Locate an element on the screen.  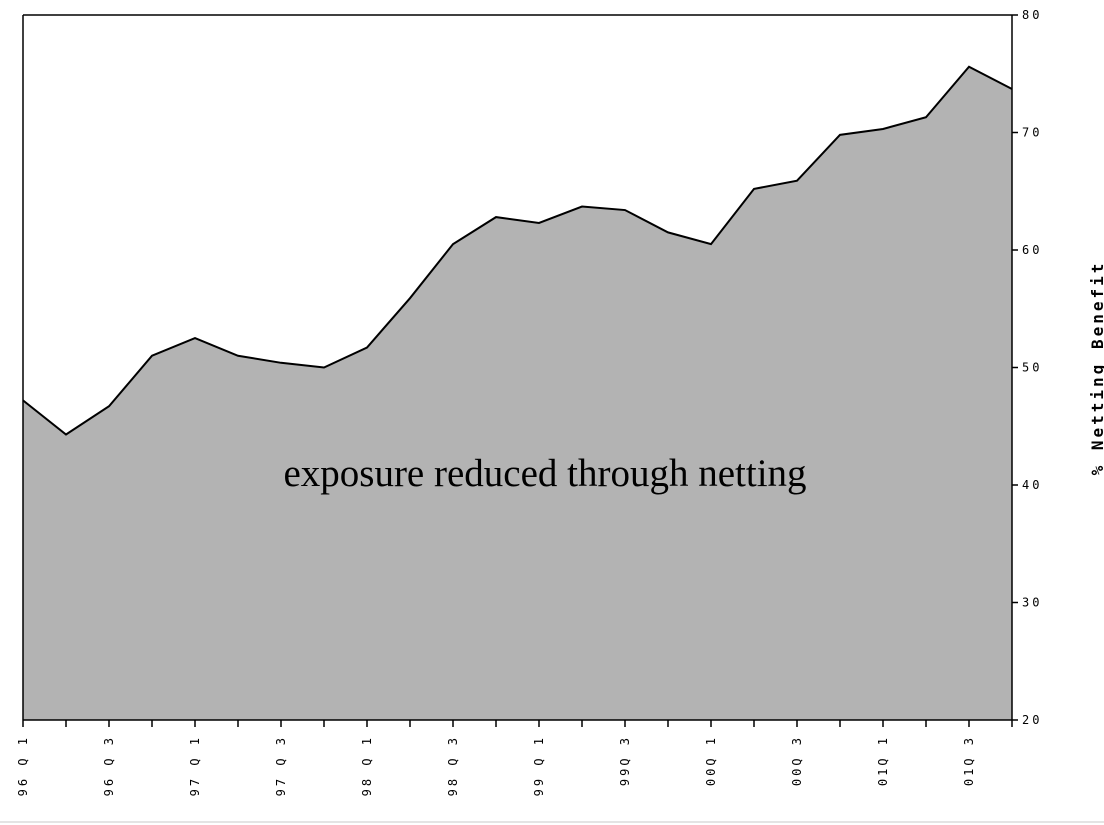
y-tick-label: 70 is located at coordinates (1032, 133).